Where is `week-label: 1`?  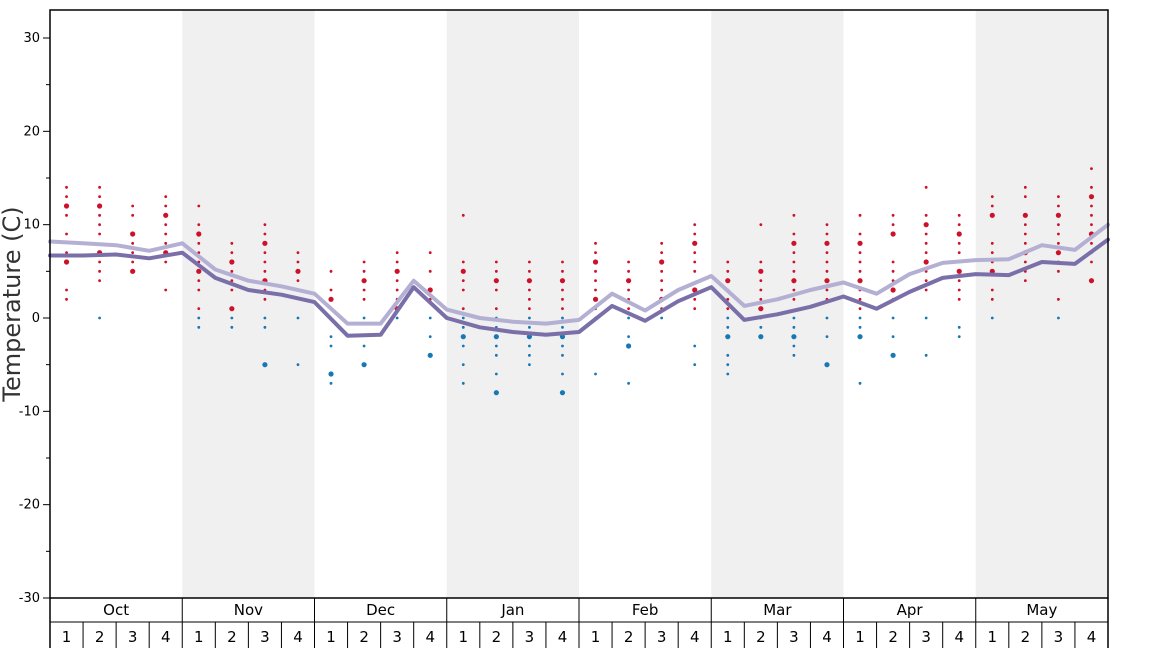
week-label: 1 is located at coordinates (728, 637).